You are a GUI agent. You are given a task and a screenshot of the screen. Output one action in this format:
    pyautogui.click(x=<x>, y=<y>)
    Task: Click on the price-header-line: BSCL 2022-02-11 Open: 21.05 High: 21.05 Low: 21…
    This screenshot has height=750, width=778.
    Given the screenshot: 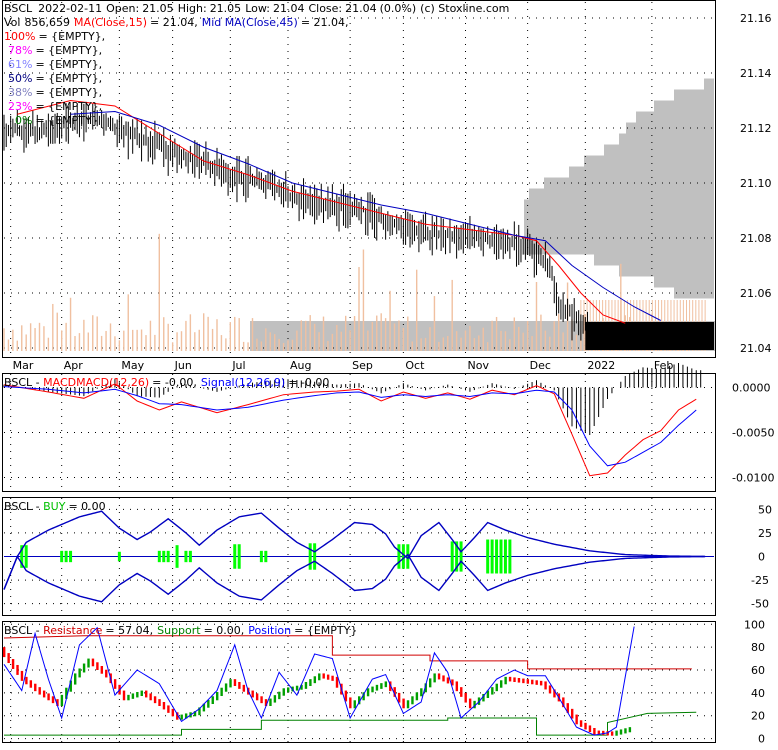 What is the action you would take?
    pyautogui.click(x=256, y=8)
    